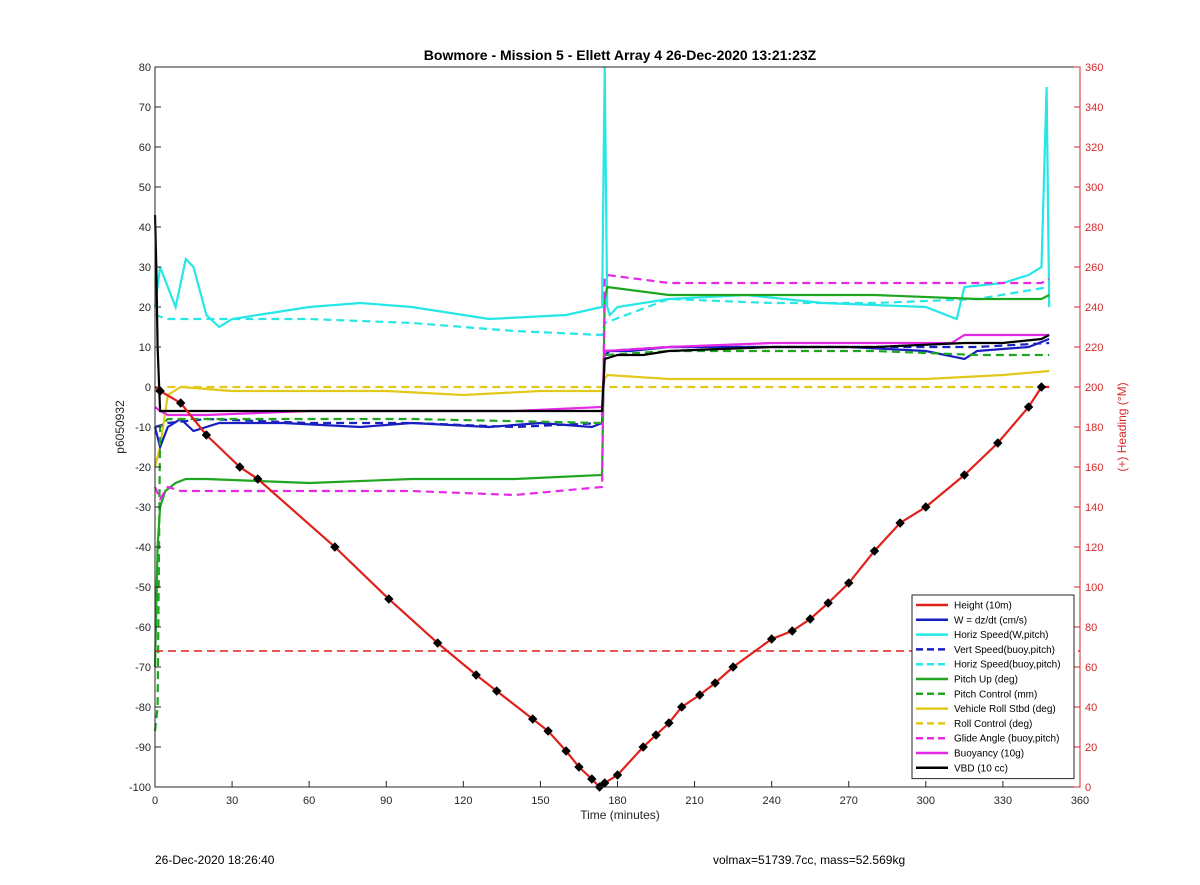 This screenshot has height=885, width=1200. Describe the element at coordinates (140, 788) in the screenshot. I see `y-tick-label: -100` at that location.